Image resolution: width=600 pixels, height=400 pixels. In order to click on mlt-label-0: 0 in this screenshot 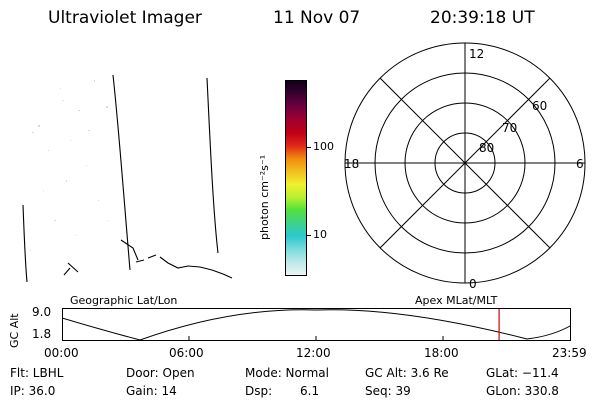, I will do `click(473, 284)`.